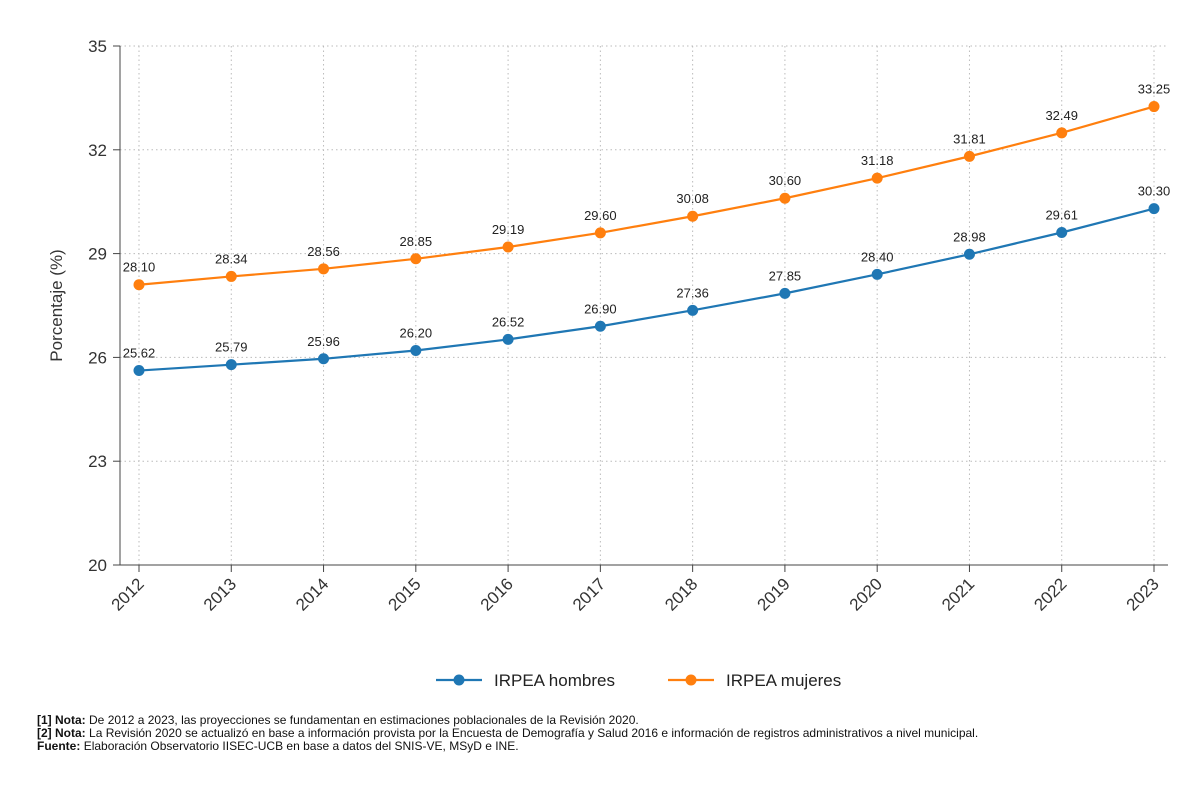 The image size is (1200, 801). I want to click on data-label: 28.34, so click(231, 258).